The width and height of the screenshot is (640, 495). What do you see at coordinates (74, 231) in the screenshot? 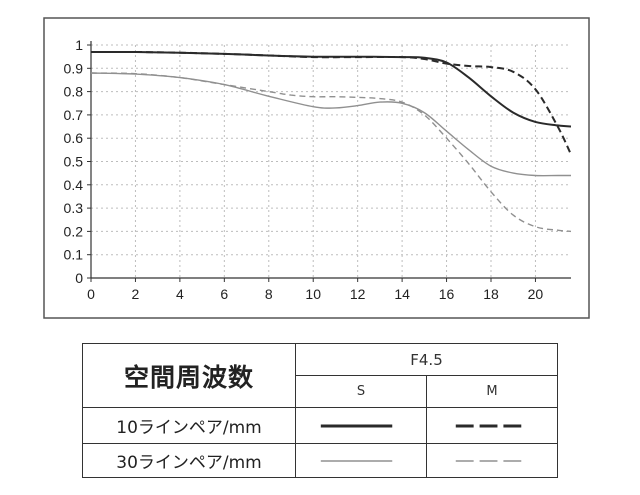
I see `y-tick-label: 0.2` at bounding box center [74, 231].